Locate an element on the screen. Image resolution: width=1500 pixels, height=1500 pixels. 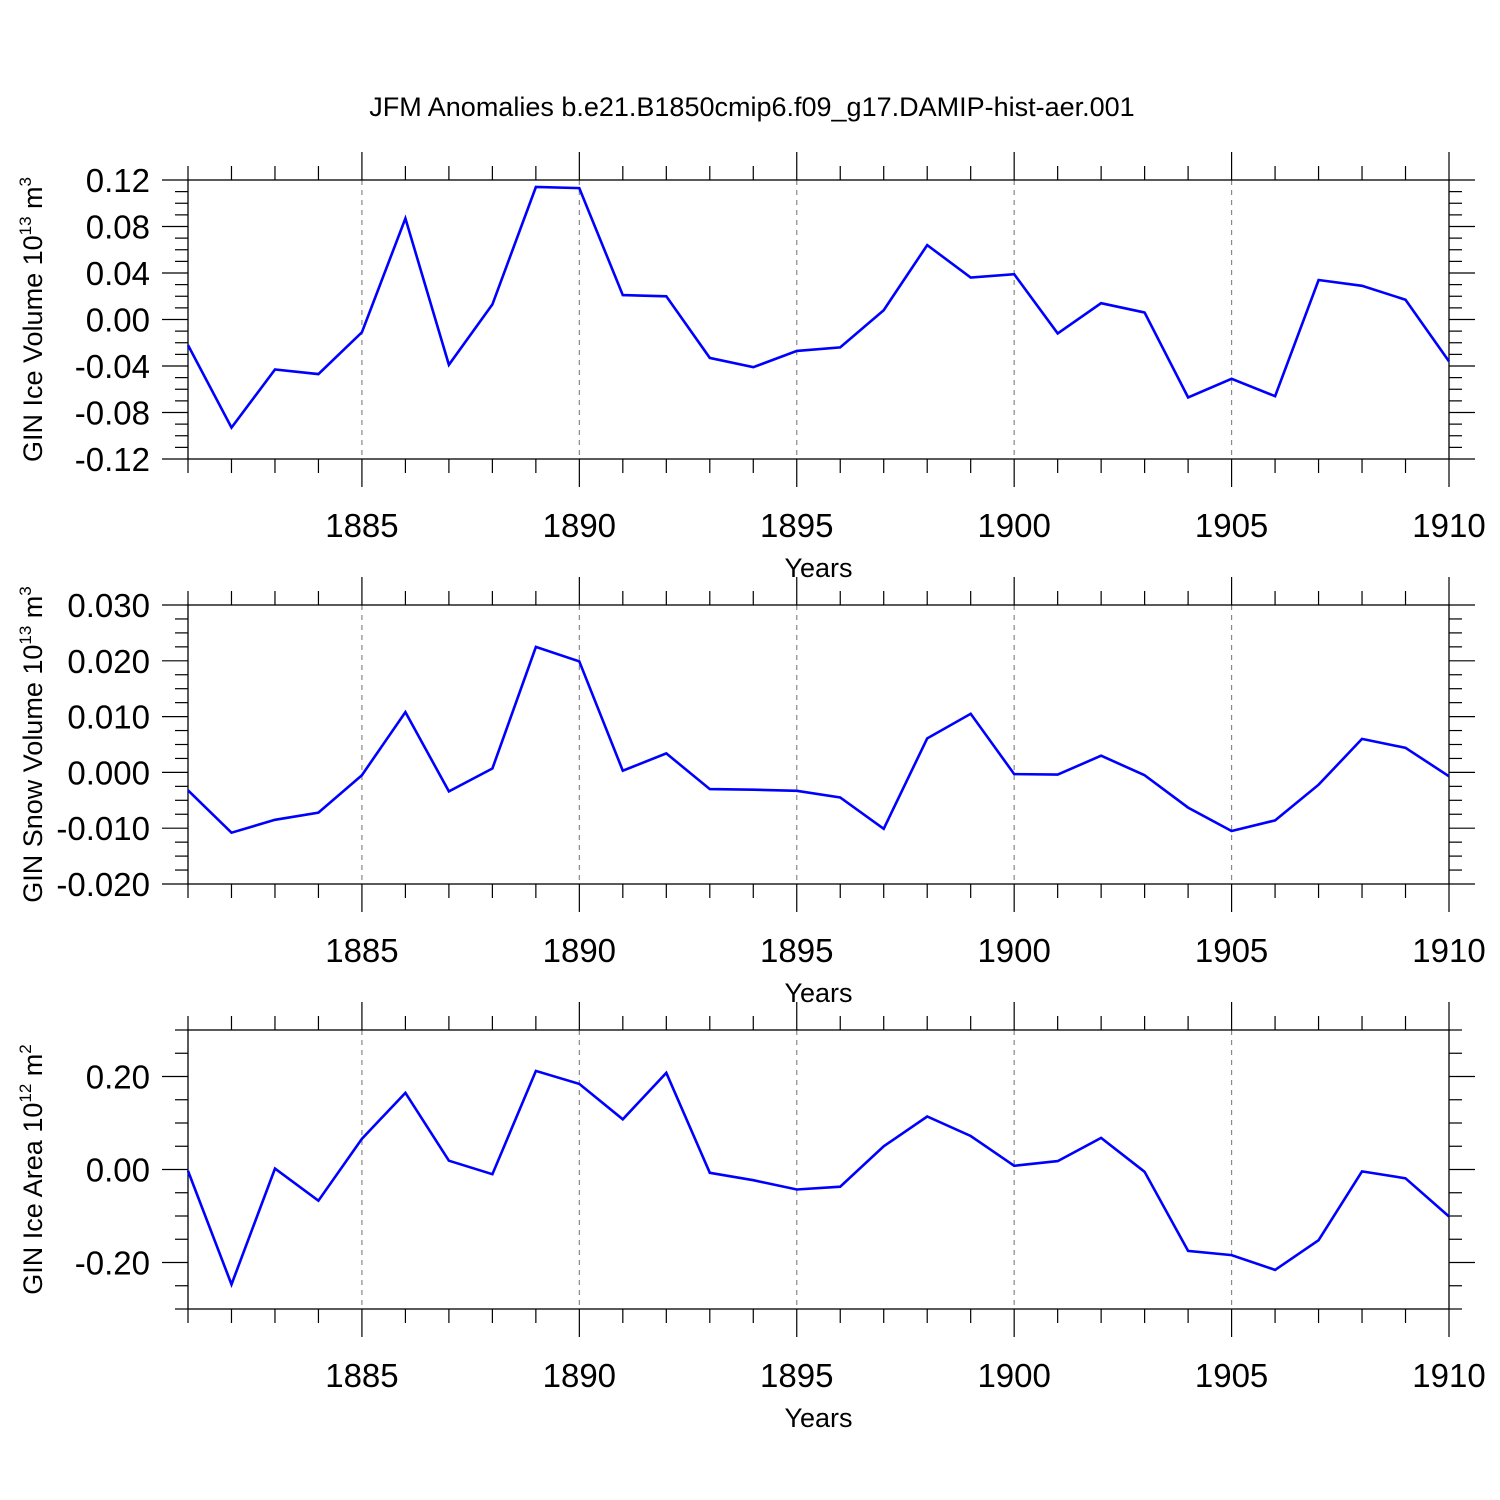
y-tick-label: 0.020 is located at coordinates (108, 661).